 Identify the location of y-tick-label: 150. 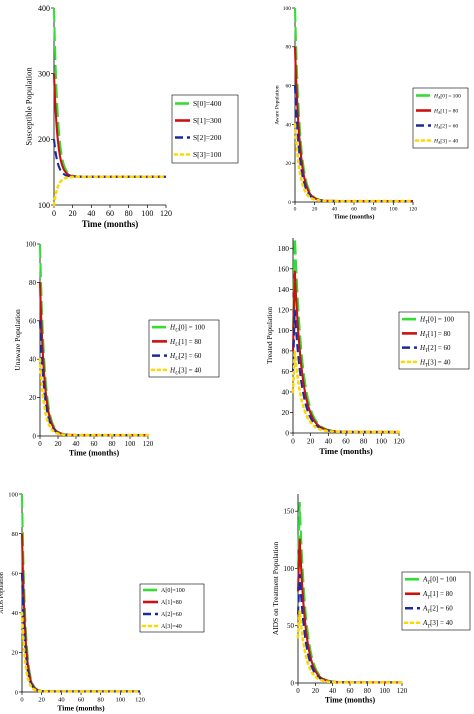
(289, 512).